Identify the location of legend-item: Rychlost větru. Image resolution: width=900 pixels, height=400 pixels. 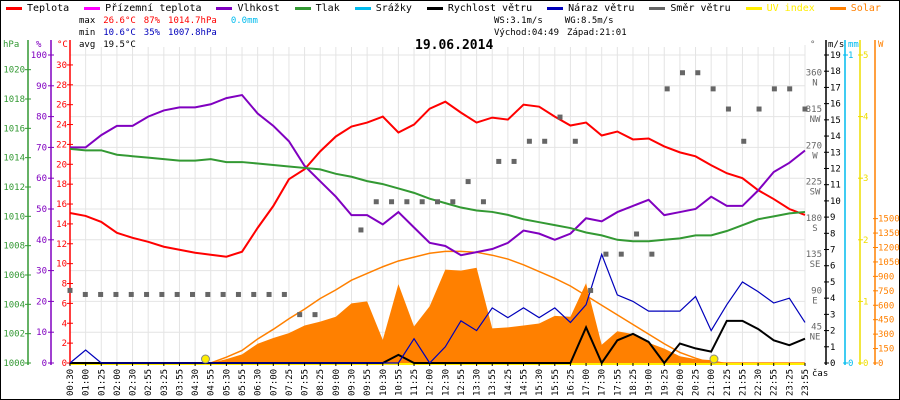
(479, 8).